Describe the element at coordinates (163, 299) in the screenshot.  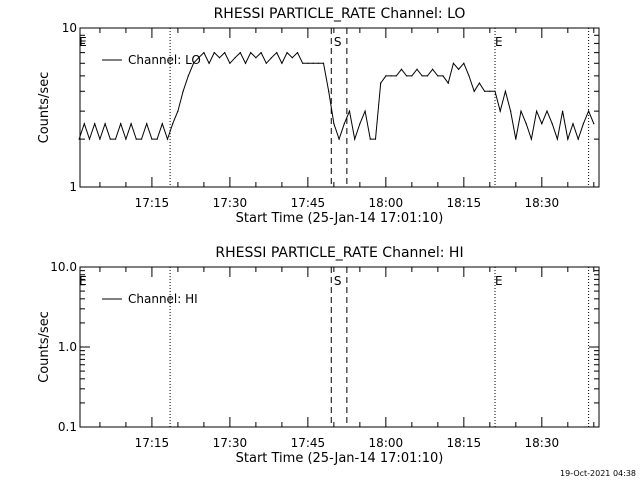
I see `legend-label: Channel: HI` at that location.